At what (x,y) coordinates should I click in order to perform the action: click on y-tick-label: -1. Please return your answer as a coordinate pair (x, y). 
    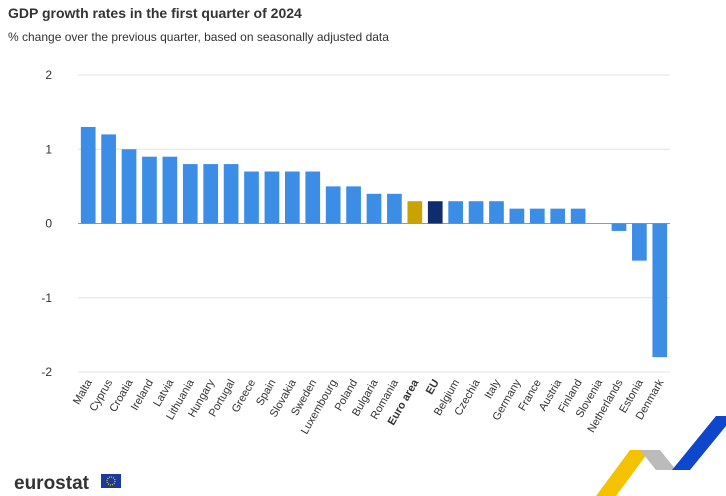
    Looking at the image, I should click on (46, 298).